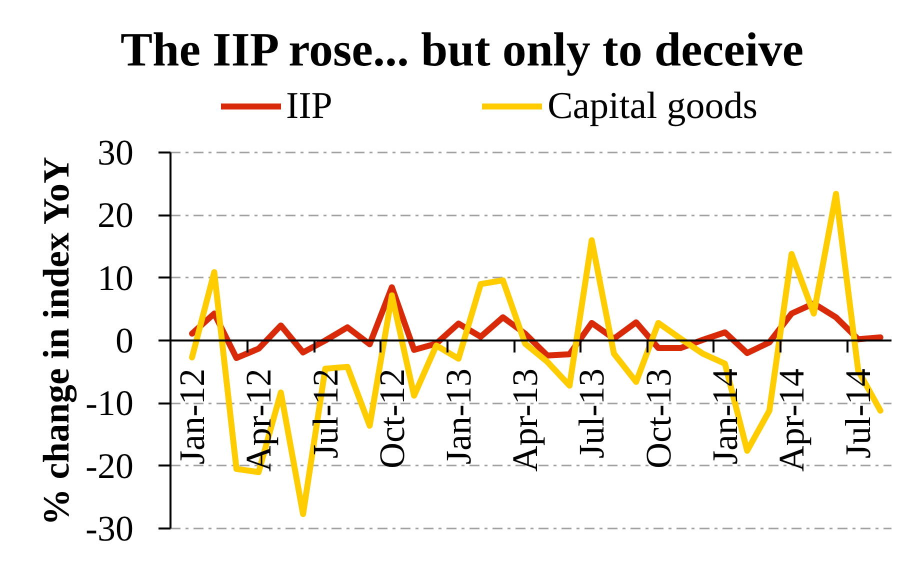  I want to click on x-tick-label: Apr-13, so click(525, 420).